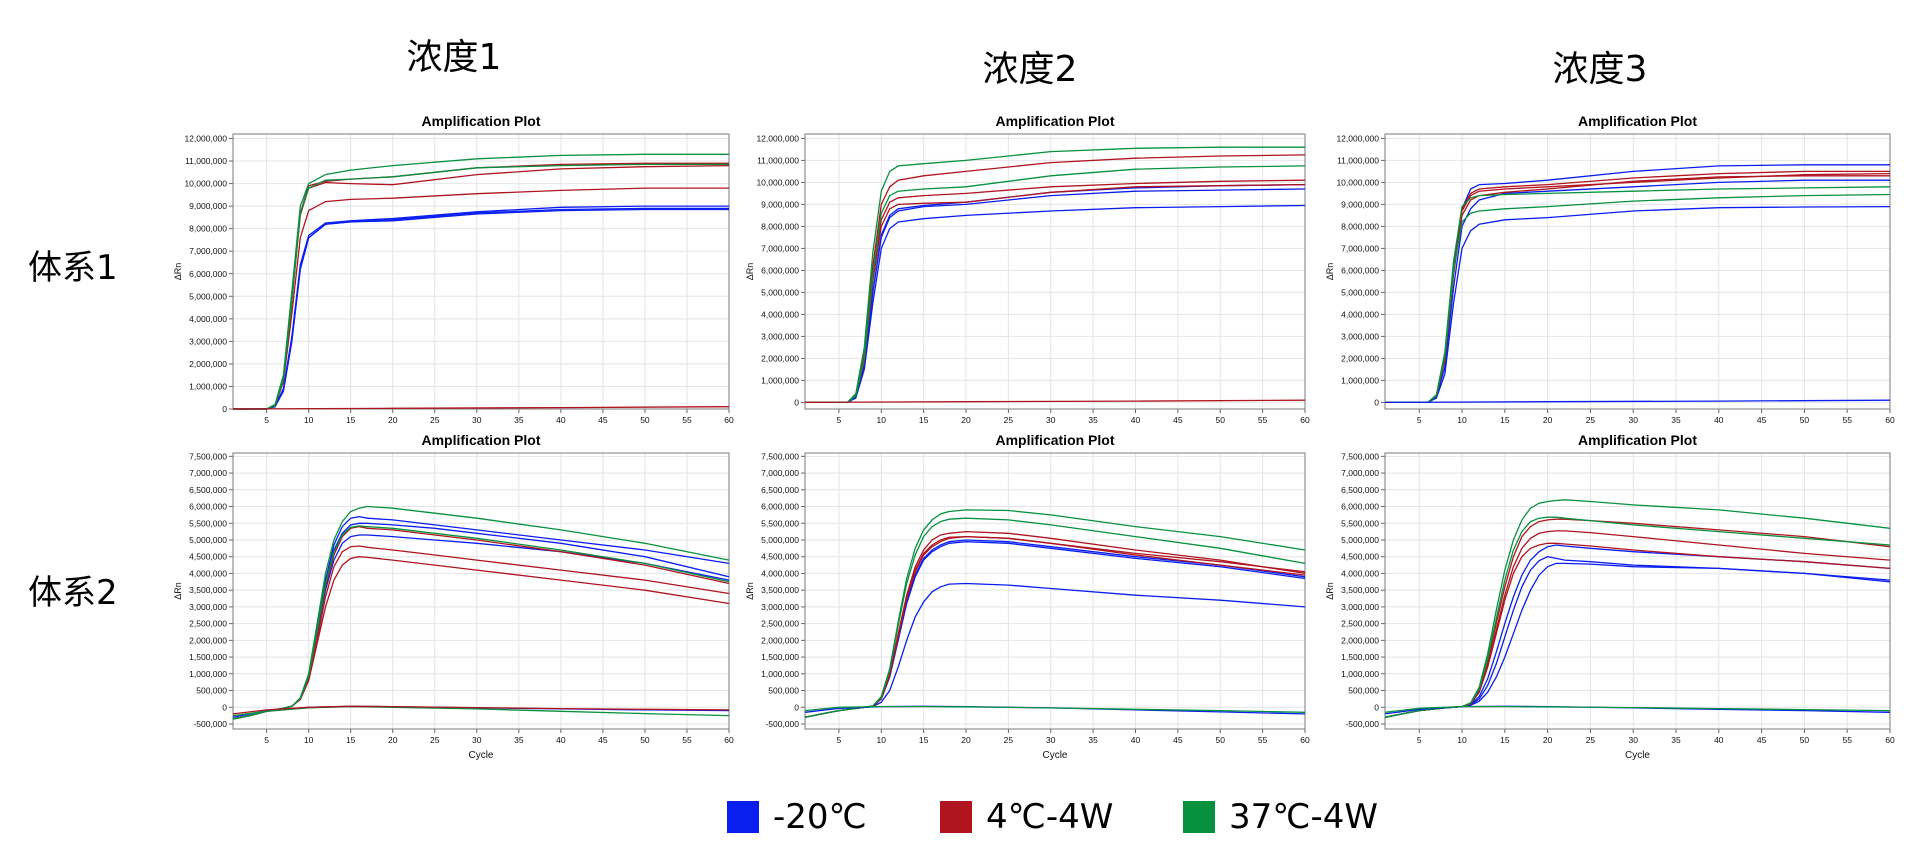 The height and width of the screenshot is (855, 1920). I want to click on column-header-2: 浓度2, so click(1030, 69).